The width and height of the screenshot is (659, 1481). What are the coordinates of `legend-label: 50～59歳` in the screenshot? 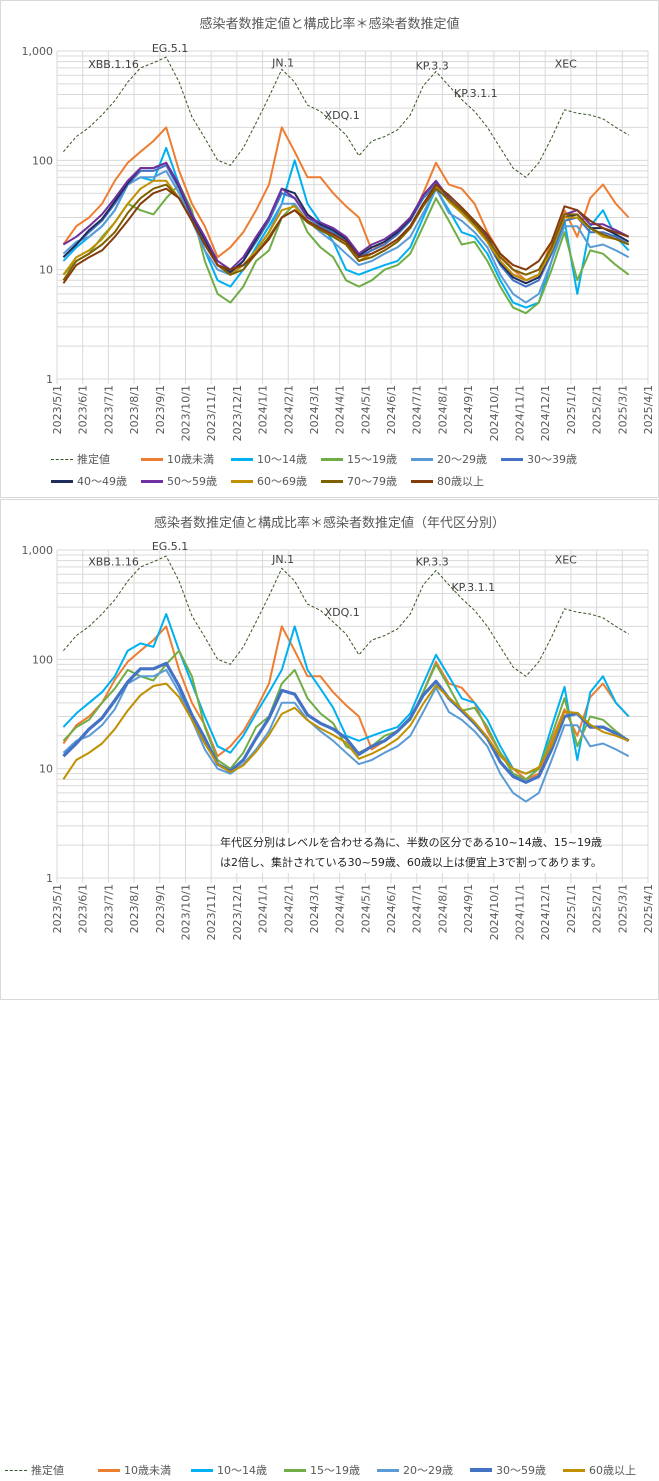 It's located at (192, 481).